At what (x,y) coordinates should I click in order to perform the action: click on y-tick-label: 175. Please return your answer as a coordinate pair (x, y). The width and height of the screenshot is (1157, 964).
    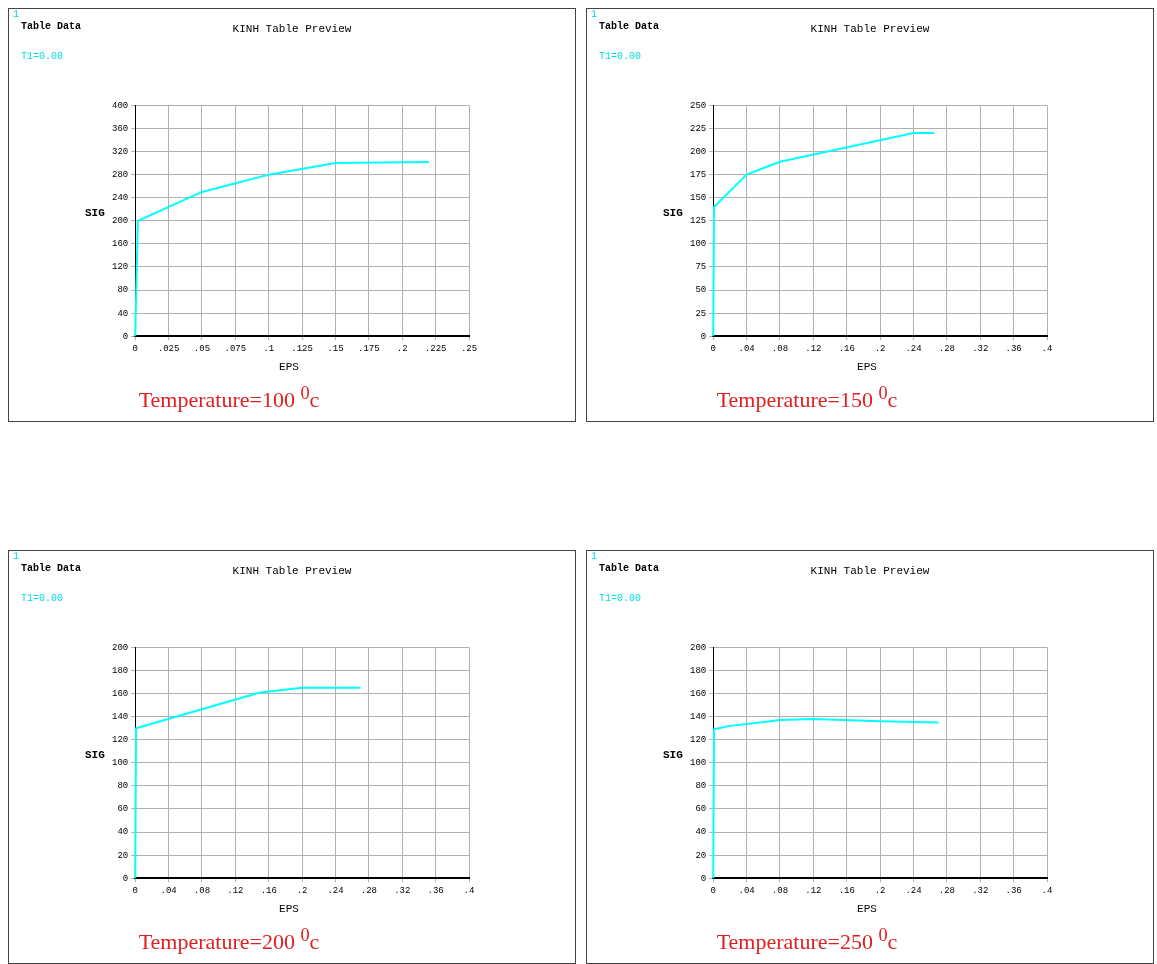
    Looking at the image, I should click on (698, 175).